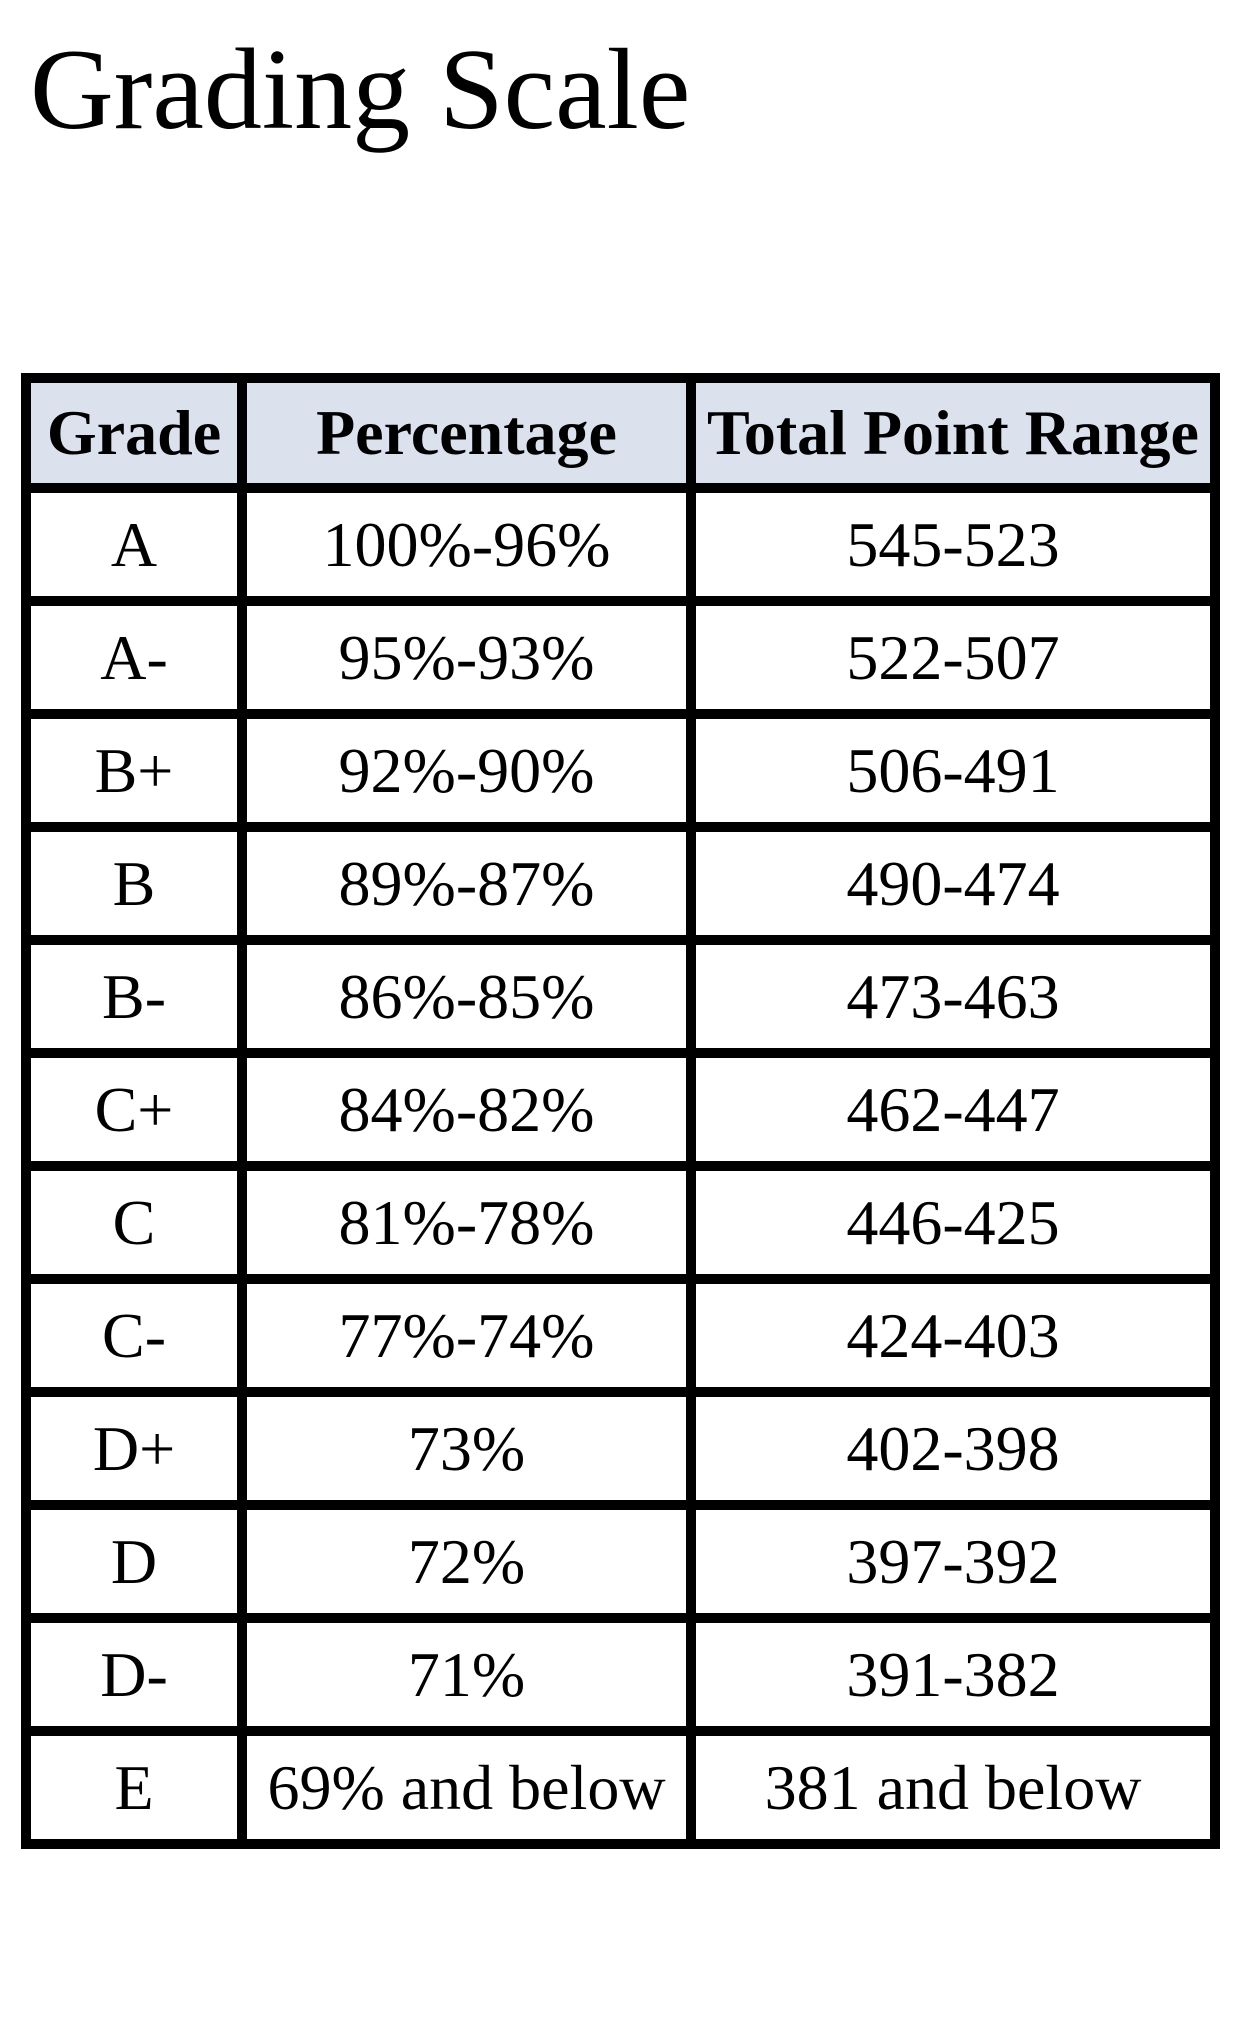 The height and width of the screenshot is (2034, 1242). I want to click on cell-points: 522-507, so click(953, 657).